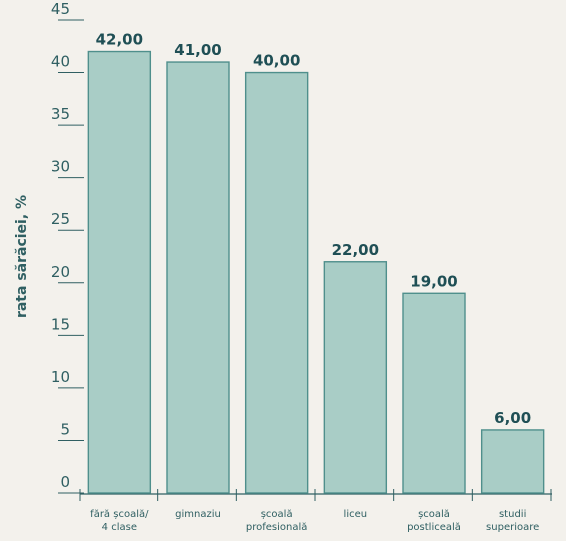  What do you see at coordinates (60, 324) in the screenshot?
I see `y-tick-label-15: 15` at bounding box center [60, 324].